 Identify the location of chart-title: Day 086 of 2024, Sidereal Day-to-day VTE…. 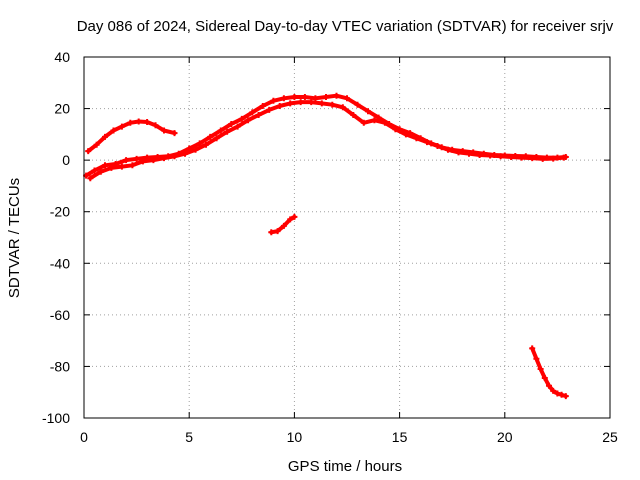
(345, 26).